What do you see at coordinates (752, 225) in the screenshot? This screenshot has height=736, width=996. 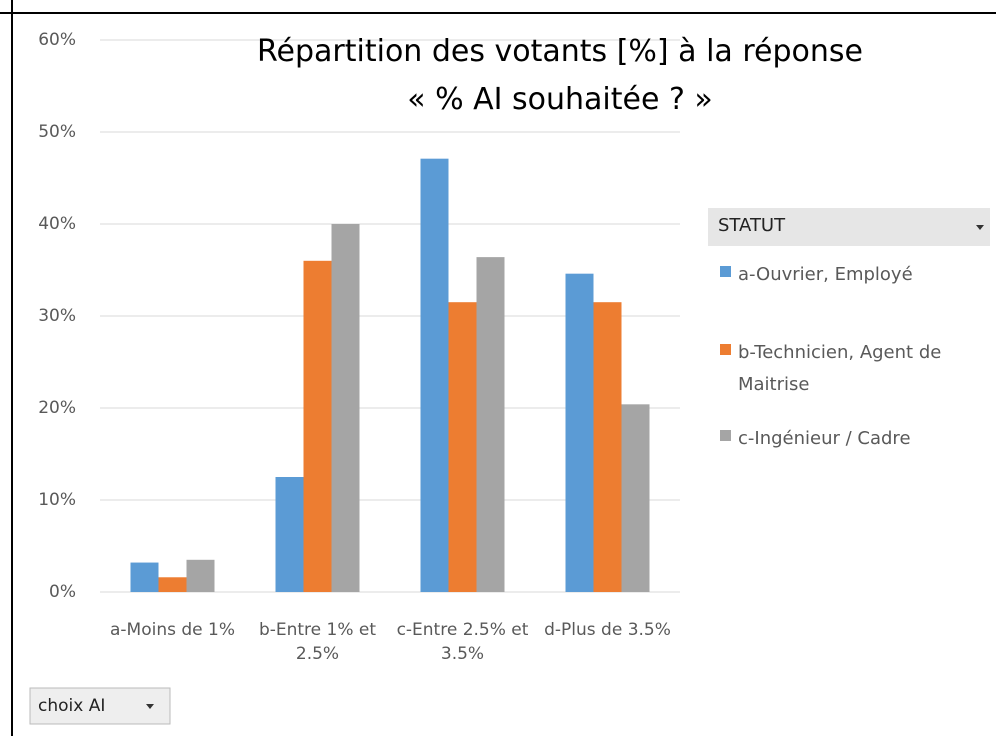 I see `legend-title: STATUT` at bounding box center [752, 225].